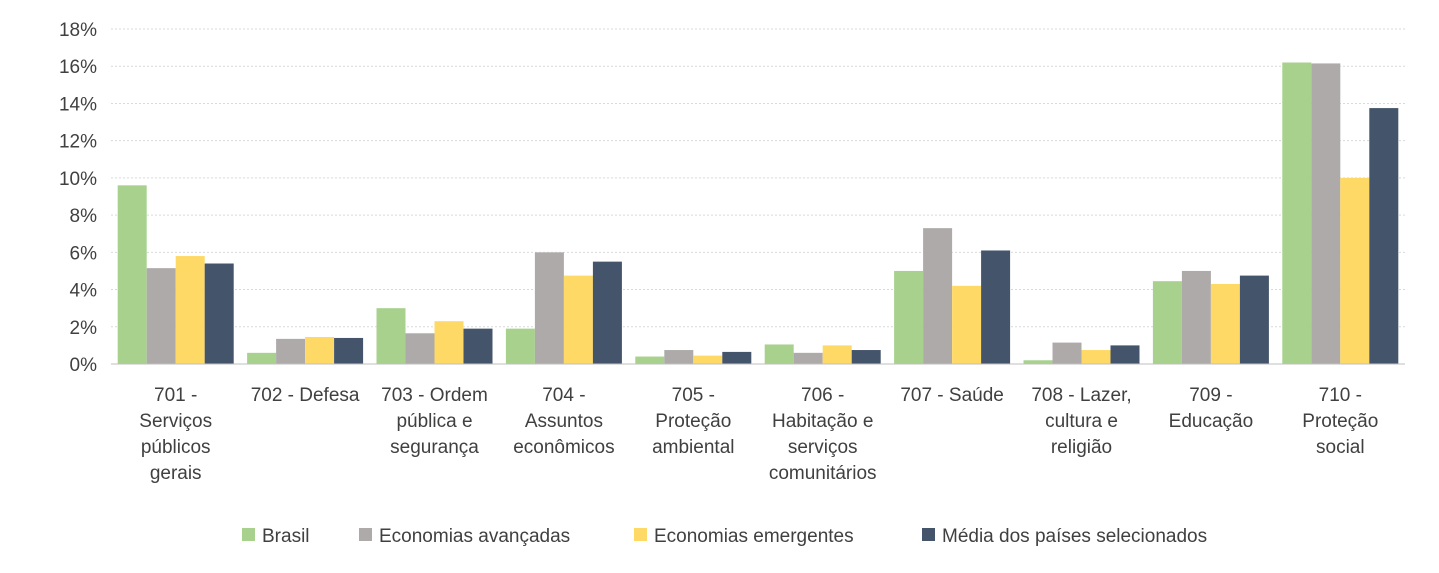 The height and width of the screenshot is (573, 1439). I want to click on x-category-label: 708 - Lazer, cultura e religião, so click(1081, 421).